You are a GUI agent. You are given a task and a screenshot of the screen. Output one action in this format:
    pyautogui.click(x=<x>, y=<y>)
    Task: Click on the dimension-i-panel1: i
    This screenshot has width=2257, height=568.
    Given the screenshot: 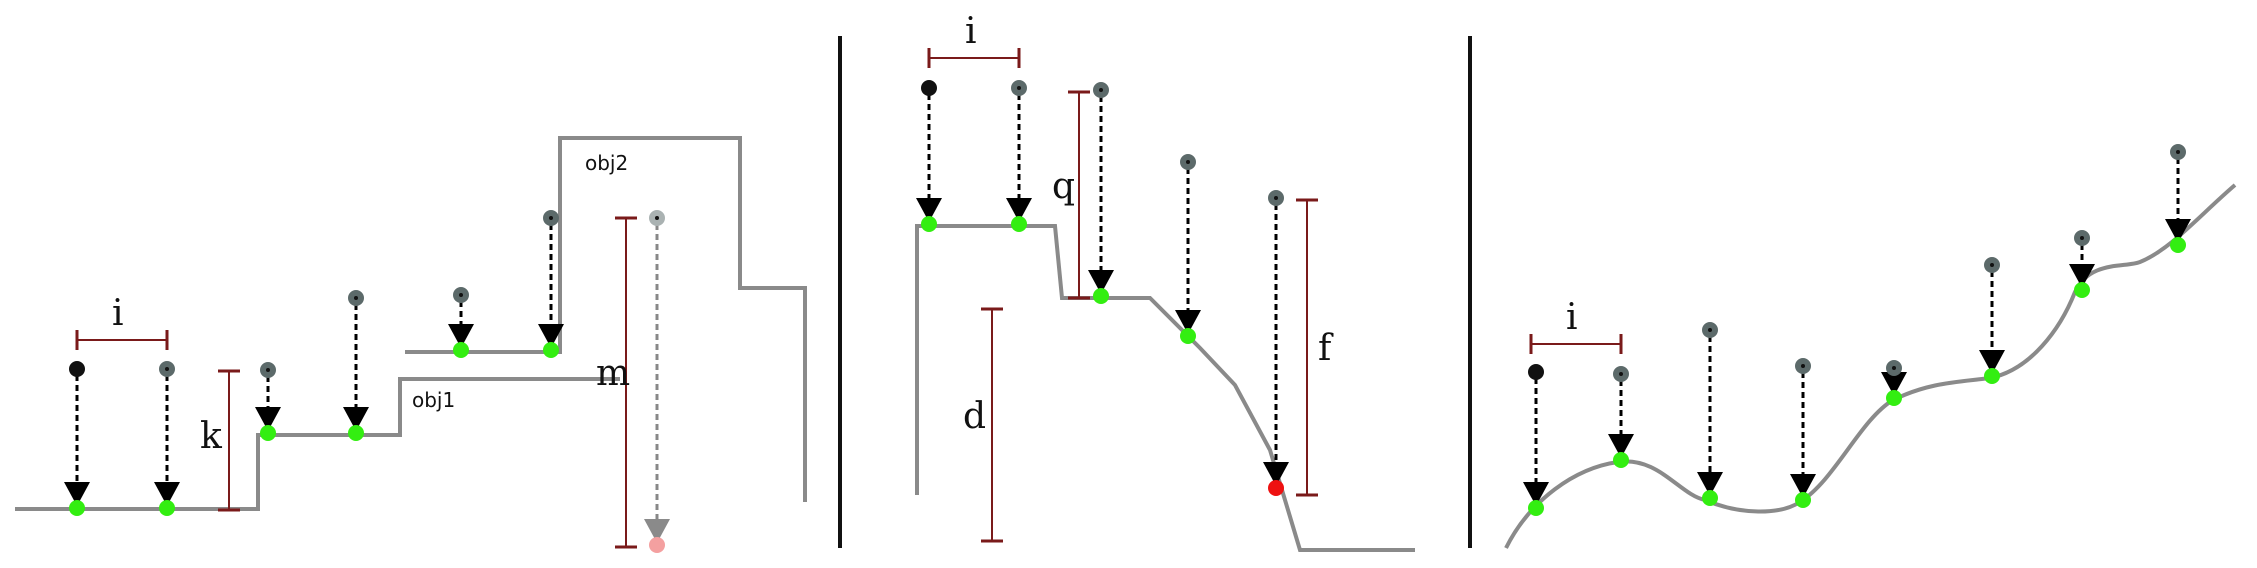 What is the action you would take?
    pyautogui.click(x=122, y=321)
    